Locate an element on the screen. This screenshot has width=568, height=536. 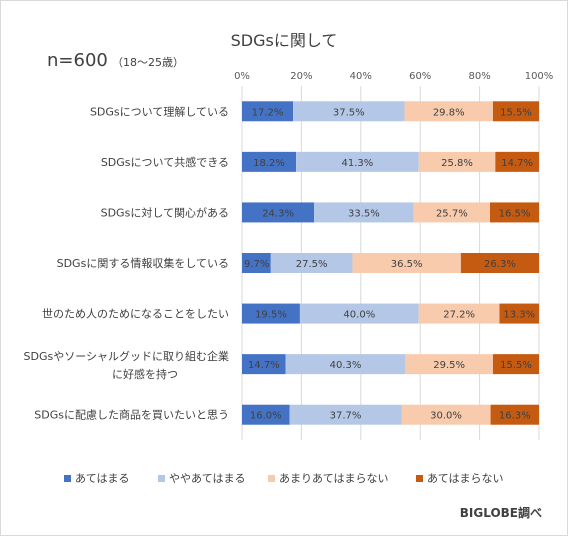
legend-label: あてはまらない is located at coordinates (465, 478).